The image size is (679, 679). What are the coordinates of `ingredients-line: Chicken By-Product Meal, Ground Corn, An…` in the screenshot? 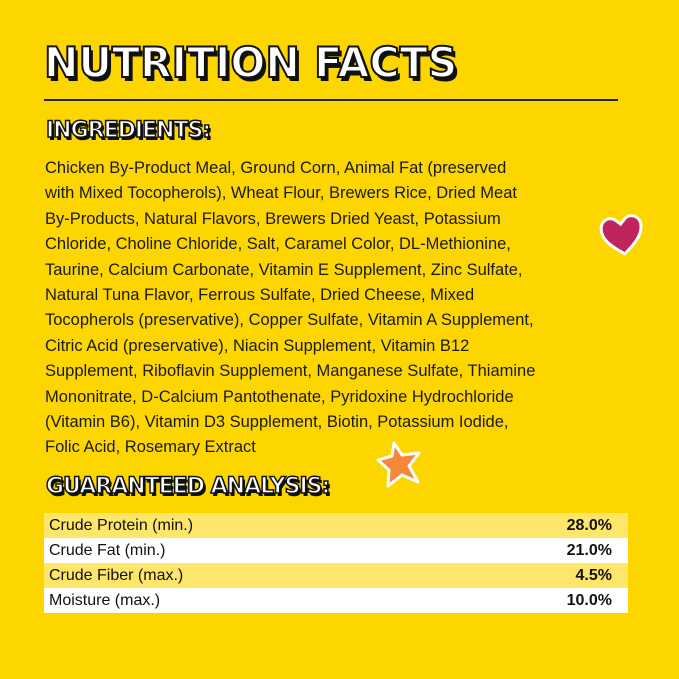 It's located at (276, 168).